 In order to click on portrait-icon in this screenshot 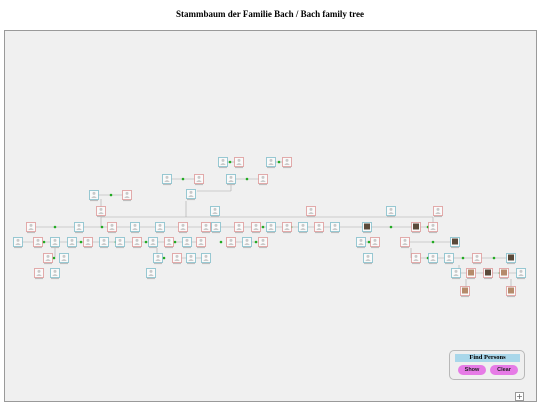, I will do `click(455, 241)`.